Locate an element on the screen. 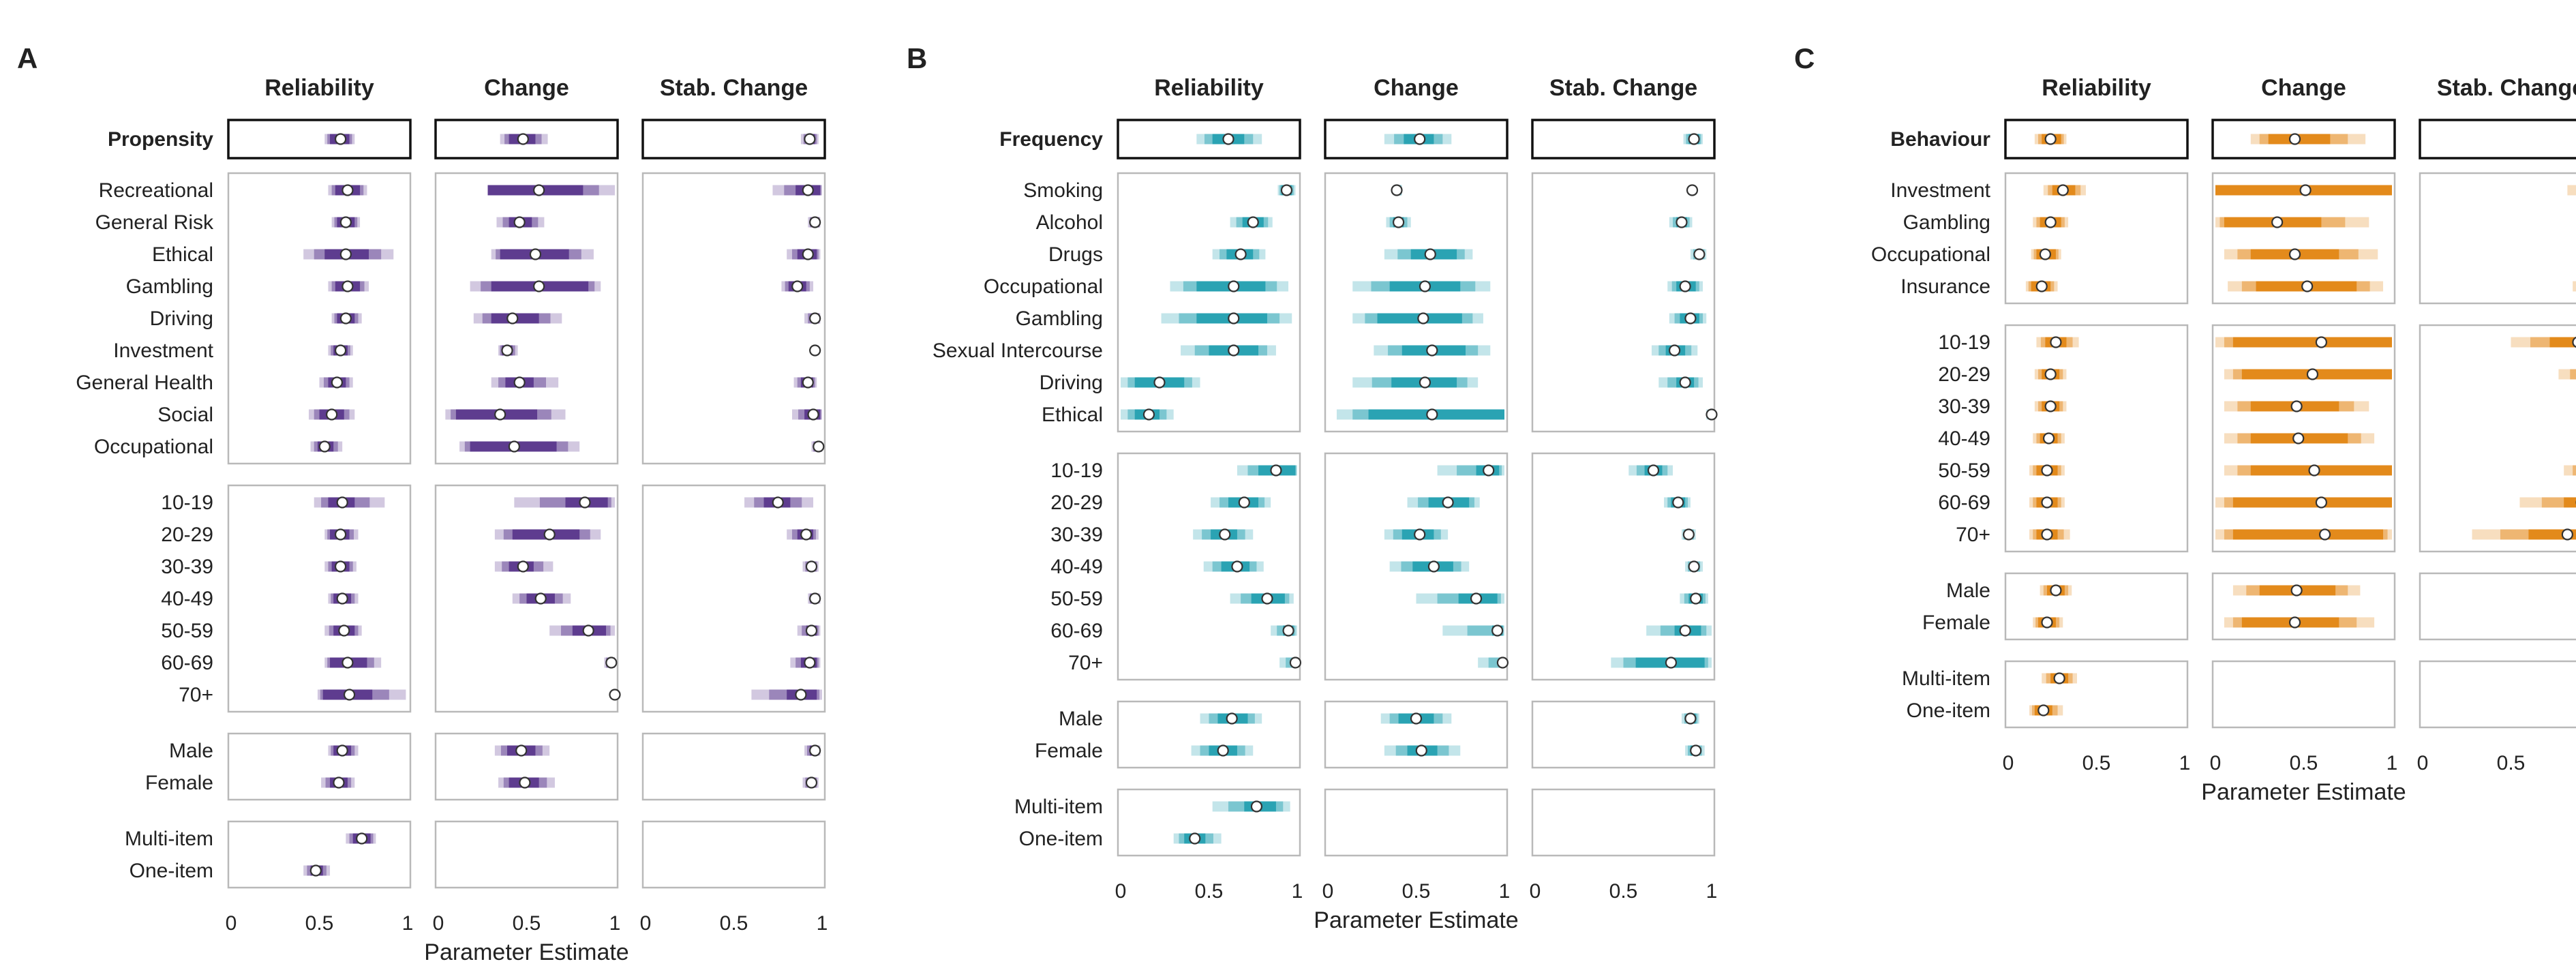 The height and width of the screenshot is (966, 2576). panel-letter: B is located at coordinates (917, 58).